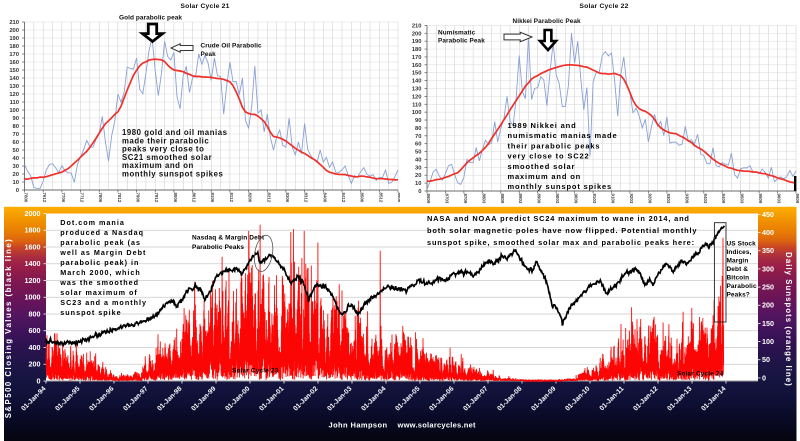  What do you see at coordinates (428, 199) in the screenshot?
I see `svg-text: 8609` at bounding box center [428, 199].